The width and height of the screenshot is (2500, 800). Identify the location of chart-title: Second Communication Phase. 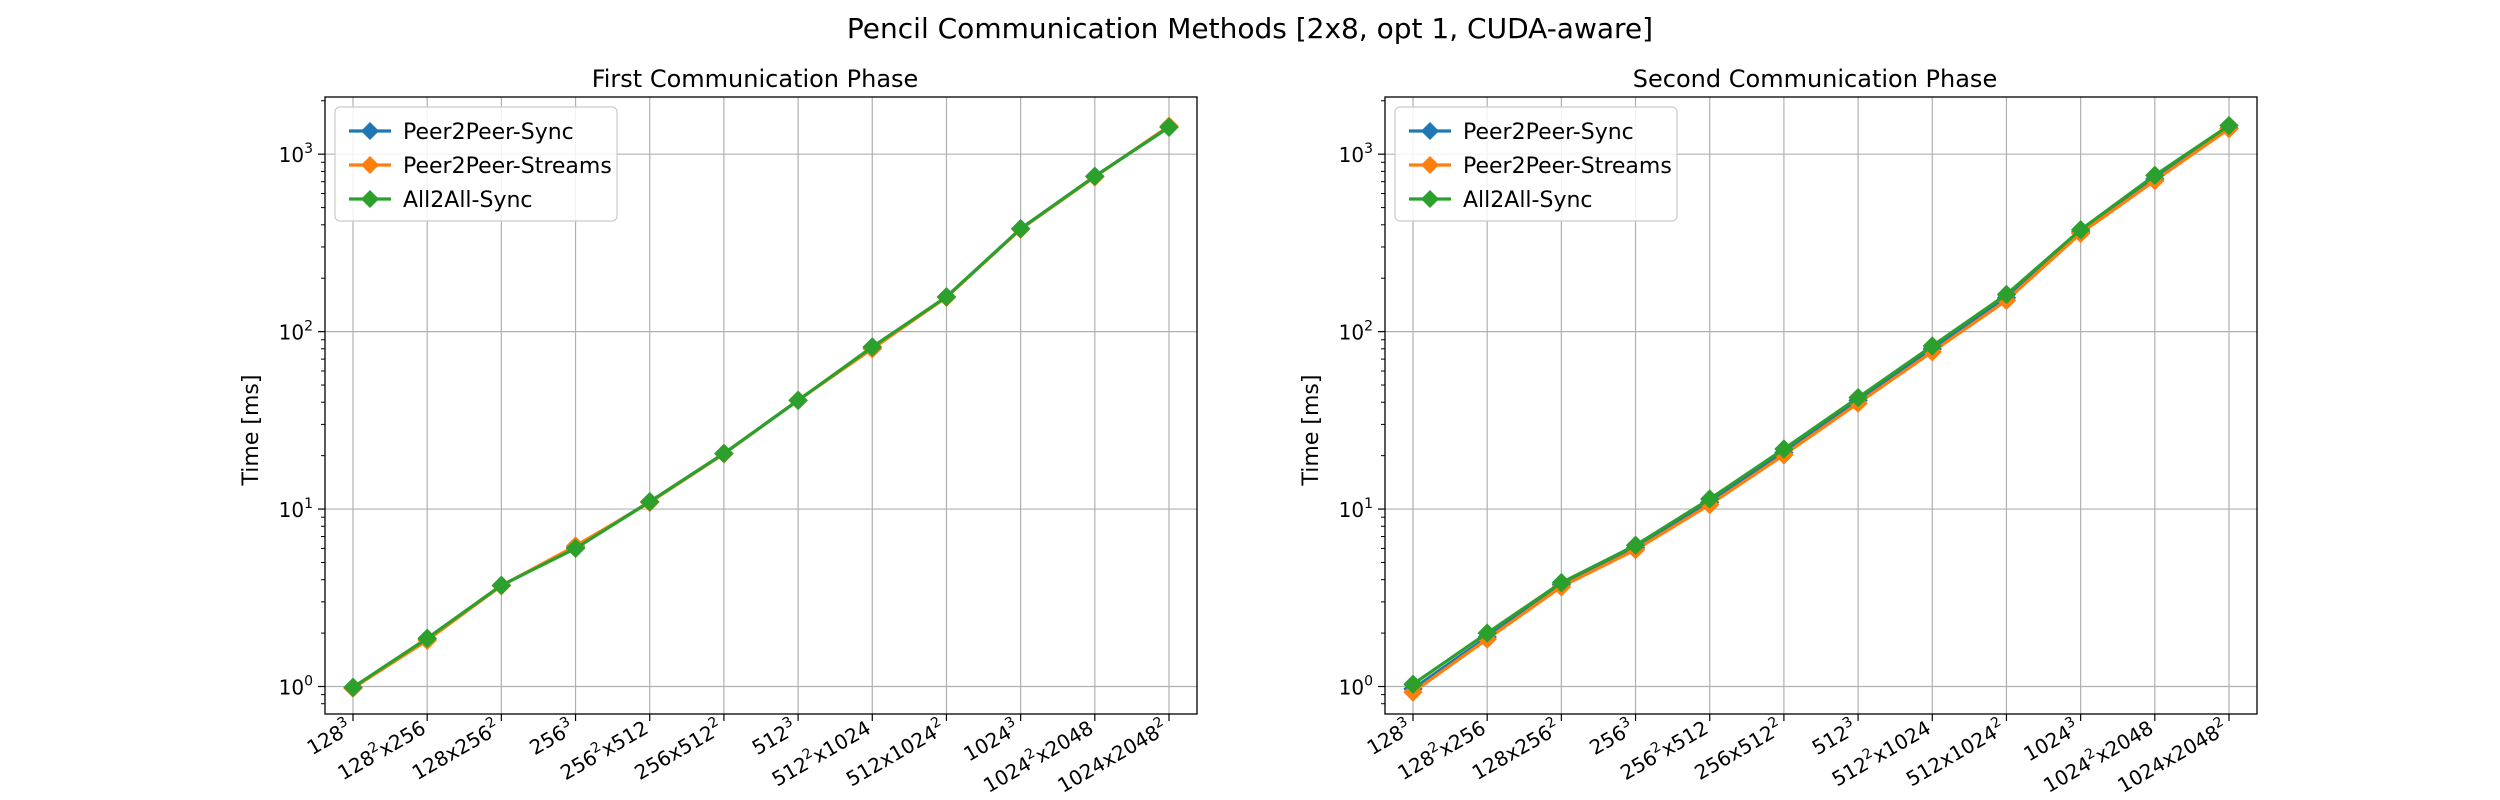
(1815, 79).